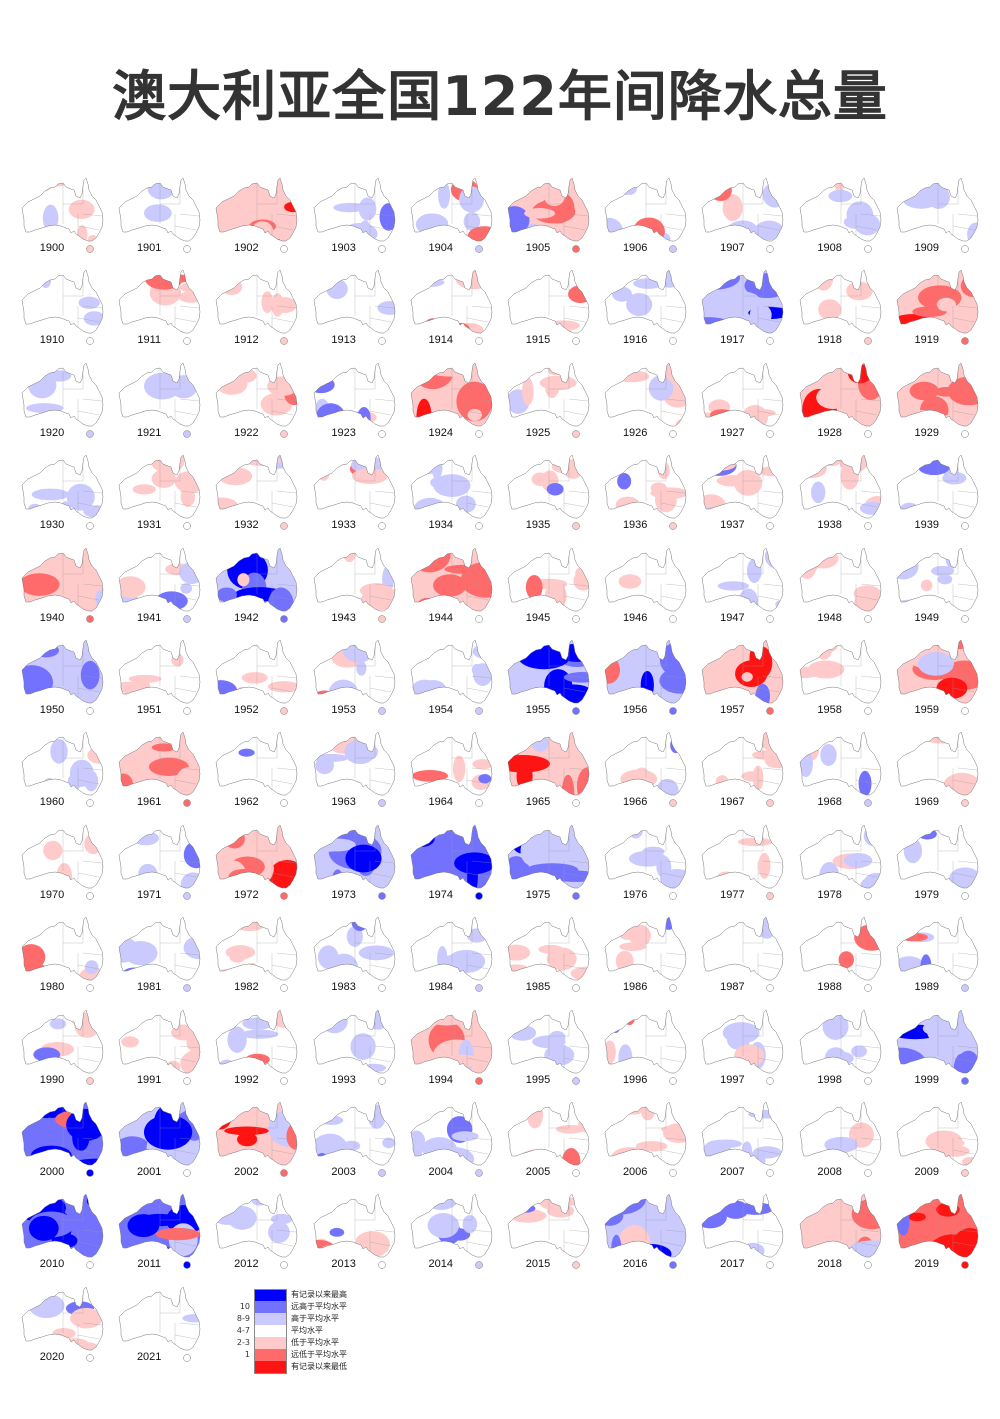 The width and height of the screenshot is (1000, 1419). I want to click on legend-label: 高于平均水平, so click(315, 1318).